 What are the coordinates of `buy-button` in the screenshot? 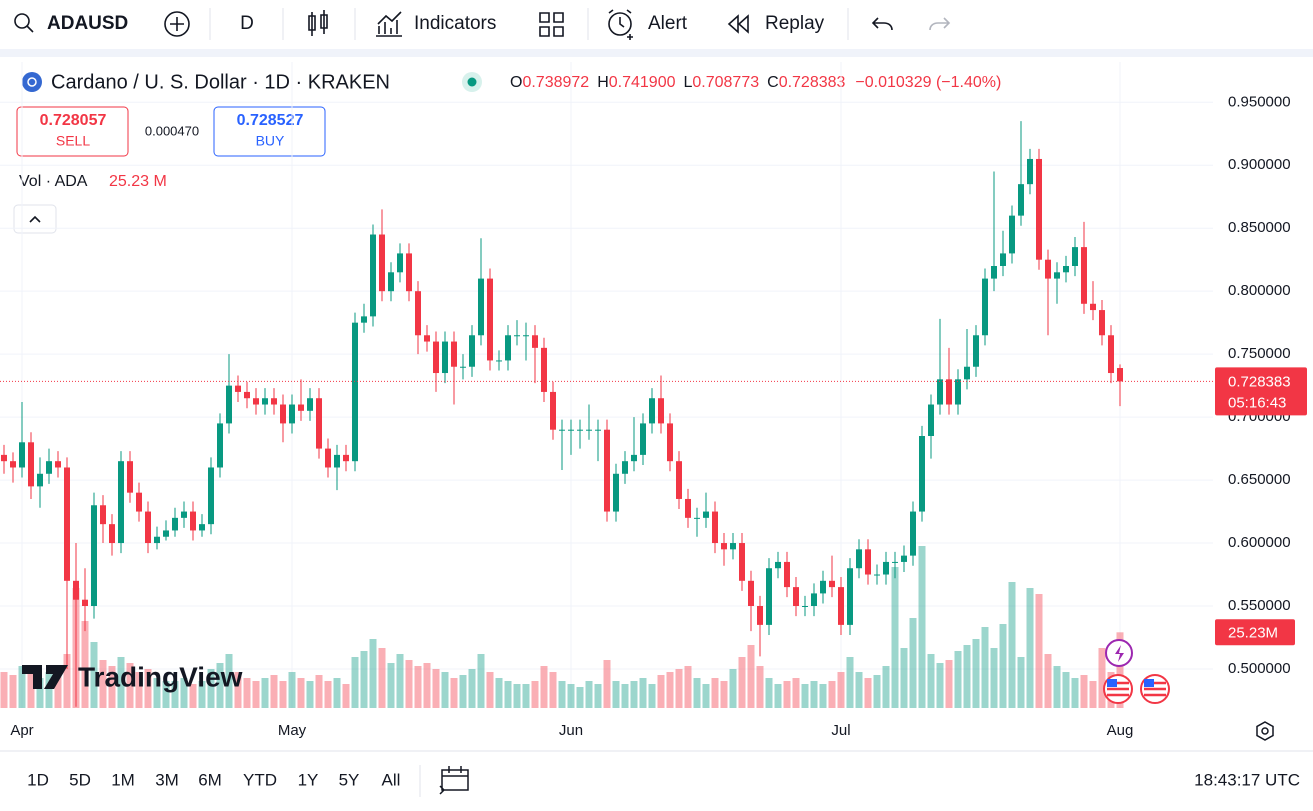 It's located at (269, 131).